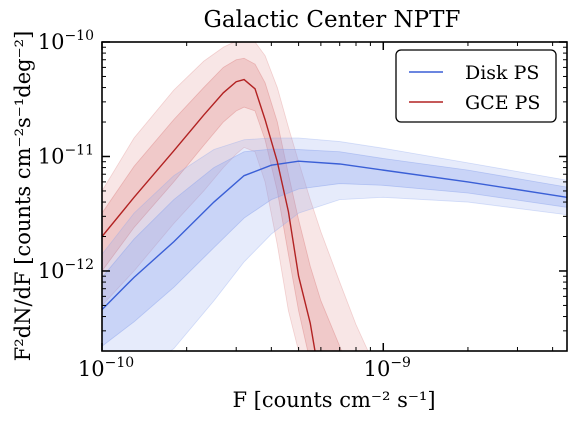  What do you see at coordinates (502, 103) in the screenshot?
I see `legend-label-gce-ps: GCE PS` at bounding box center [502, 103].